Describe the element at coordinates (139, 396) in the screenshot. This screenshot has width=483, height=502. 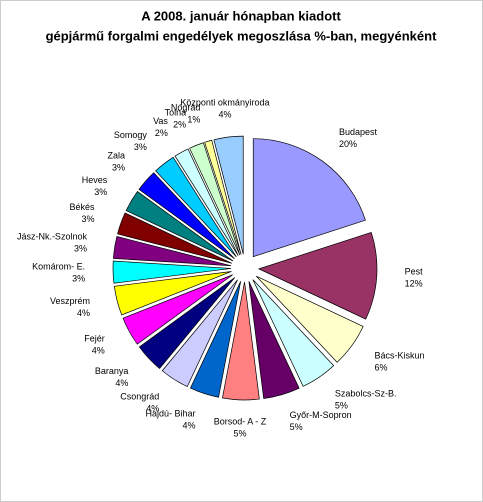
I see `slice-label: Csongrád` at that location.